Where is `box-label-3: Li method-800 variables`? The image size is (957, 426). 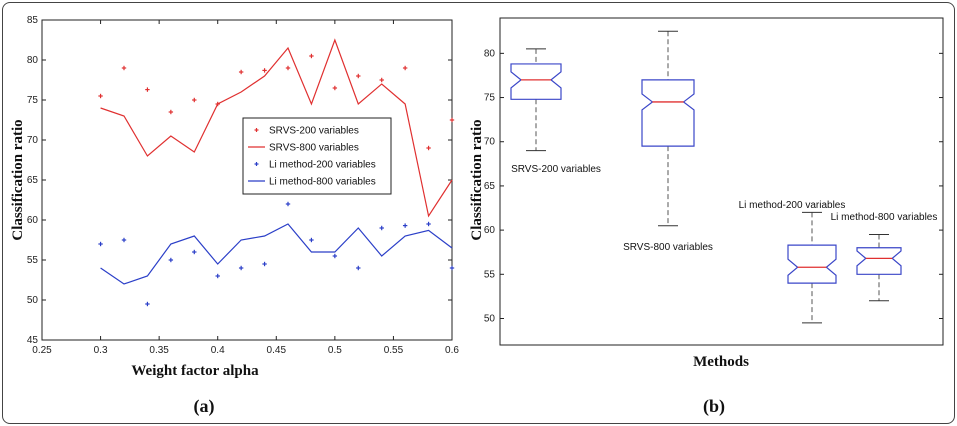 box-label-3: Li method-800 variables is located at coordinates (884, 217).